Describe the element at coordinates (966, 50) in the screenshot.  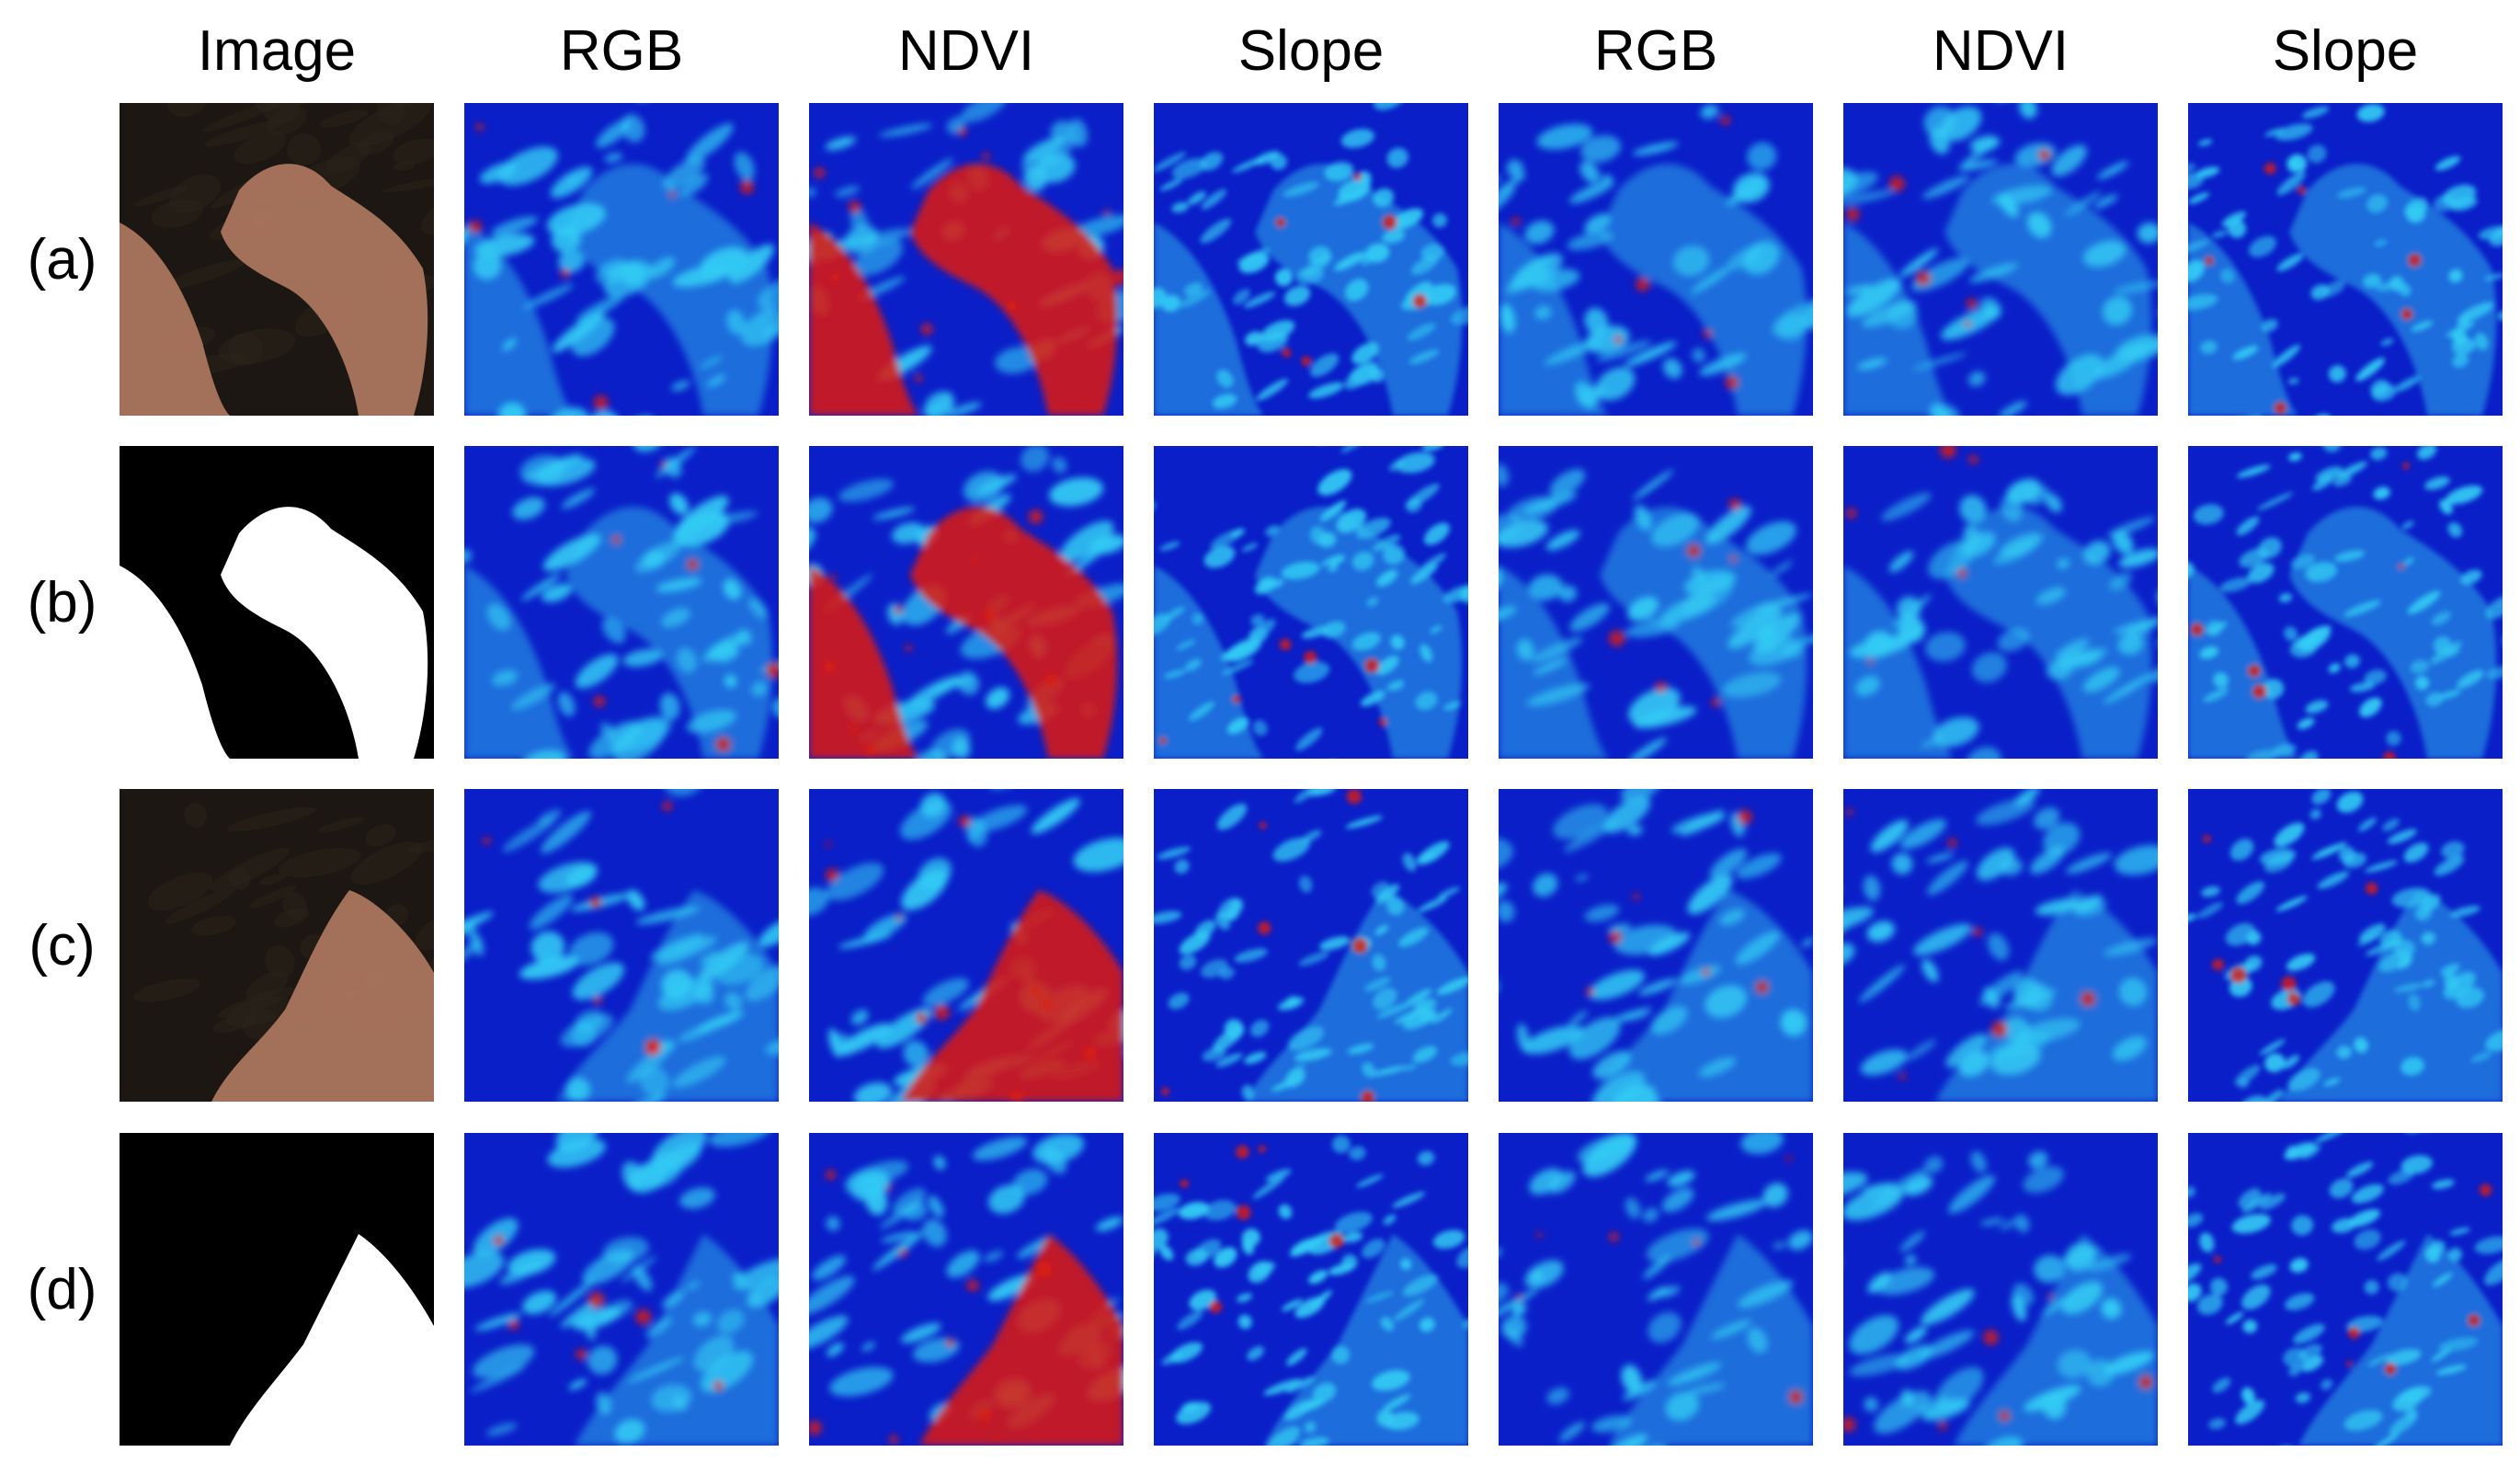
I see `col-header-ndvi-1: NDVI` at that location.